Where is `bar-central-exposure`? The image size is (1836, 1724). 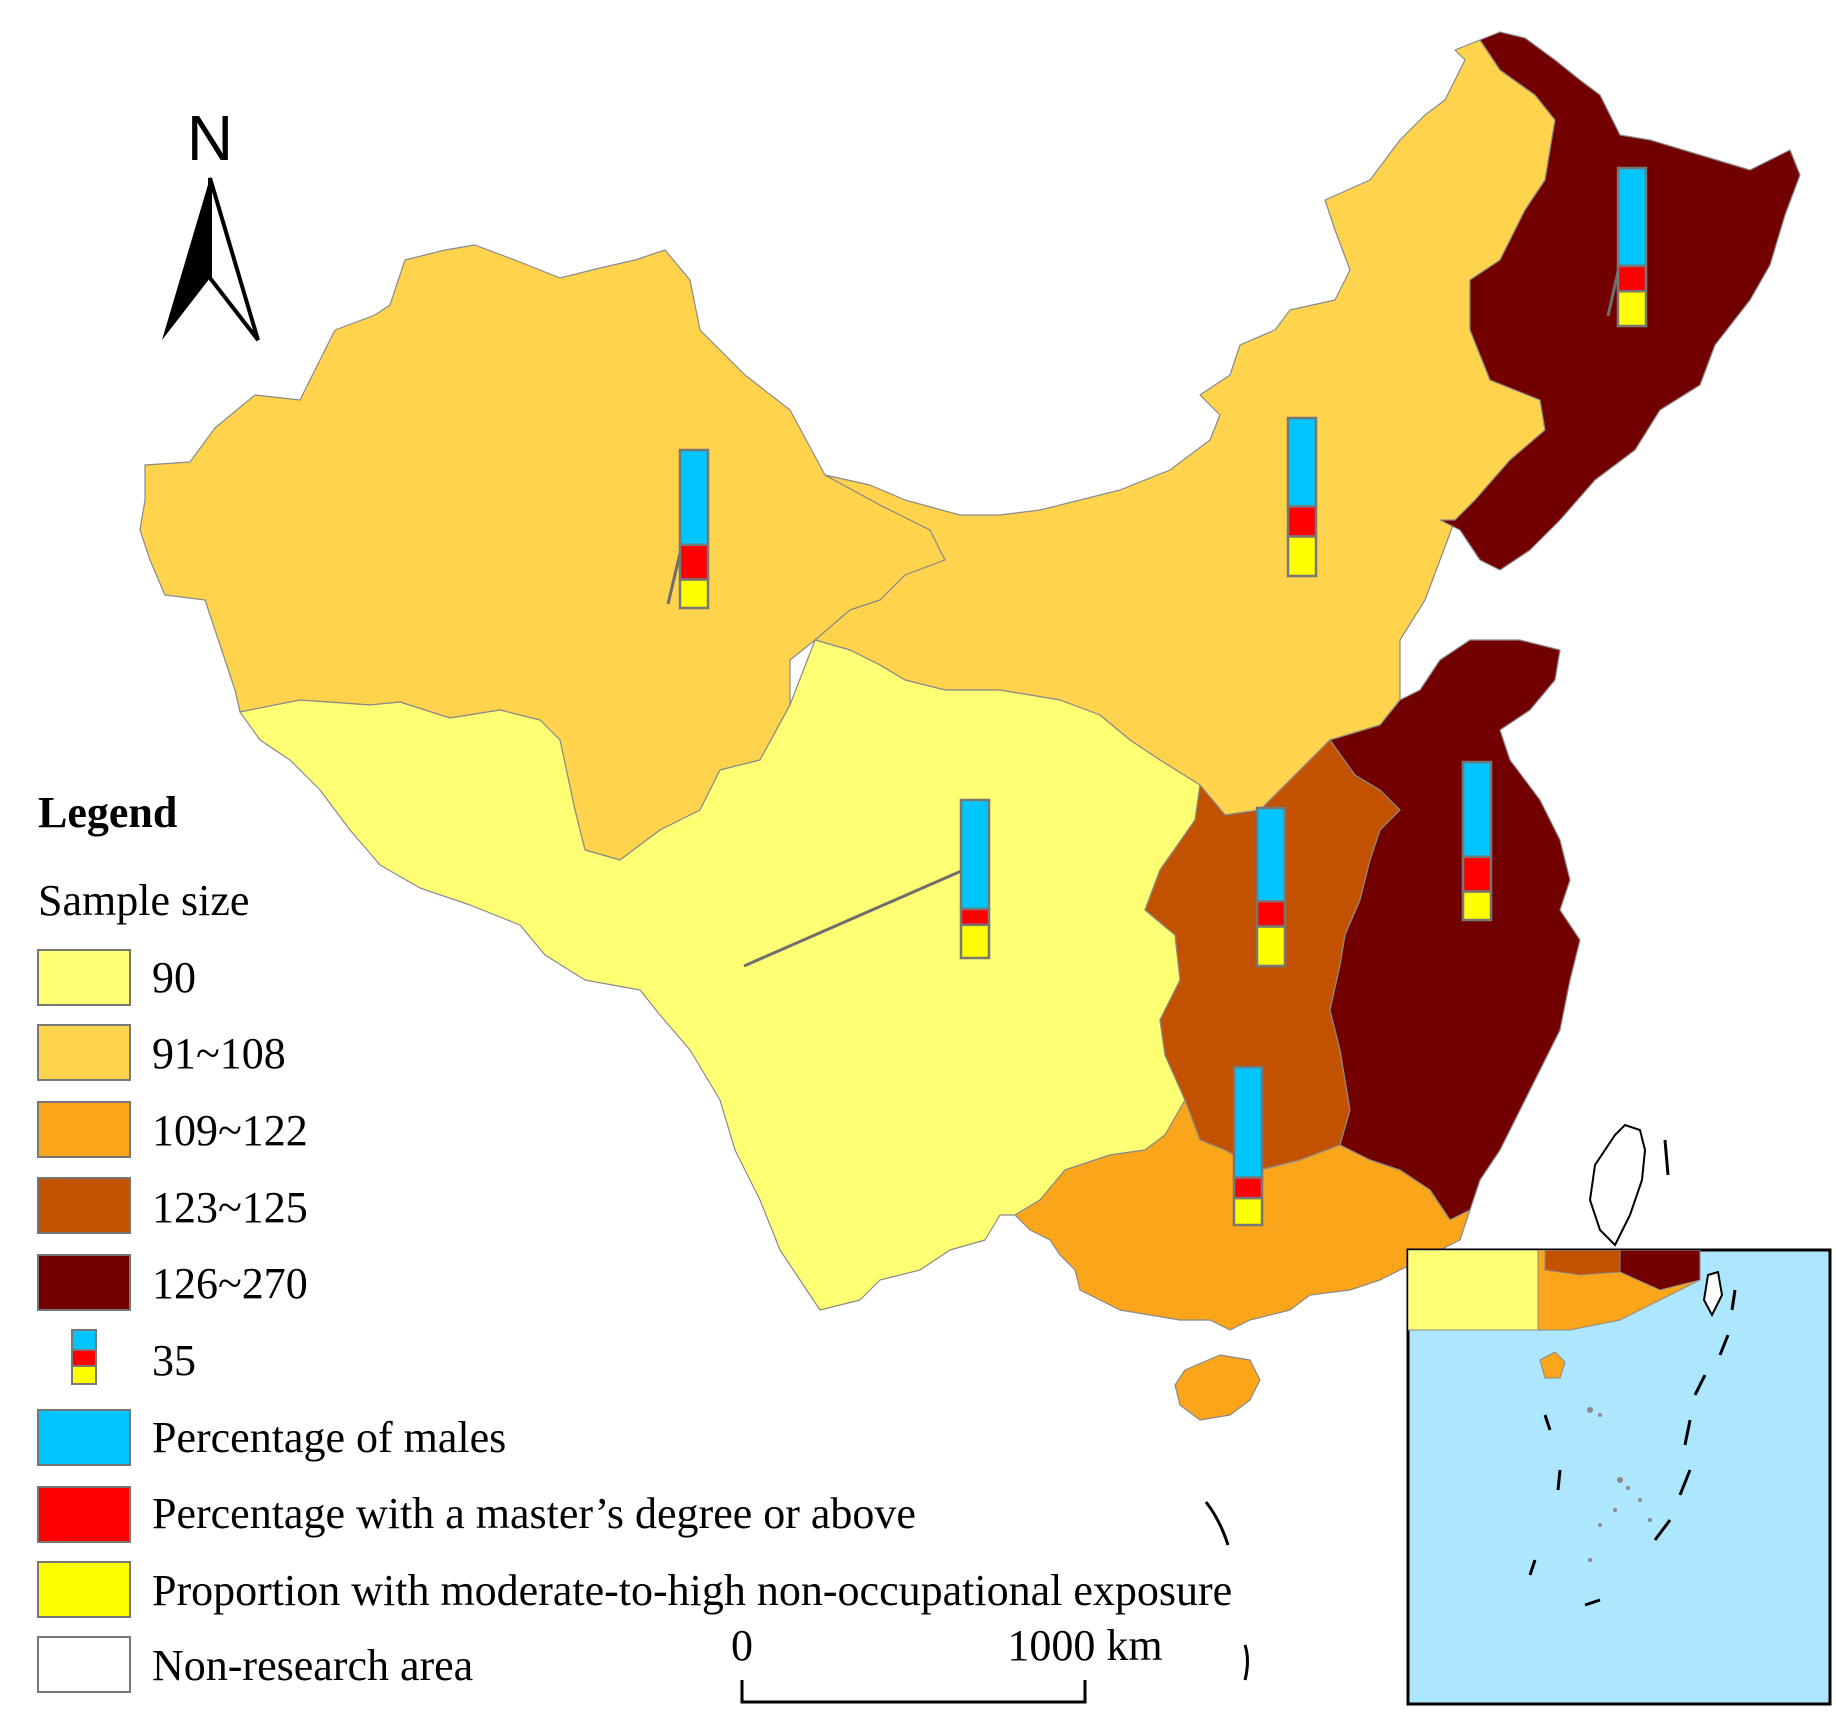
bar-central-exposure is located at coordinates (1271, 946).